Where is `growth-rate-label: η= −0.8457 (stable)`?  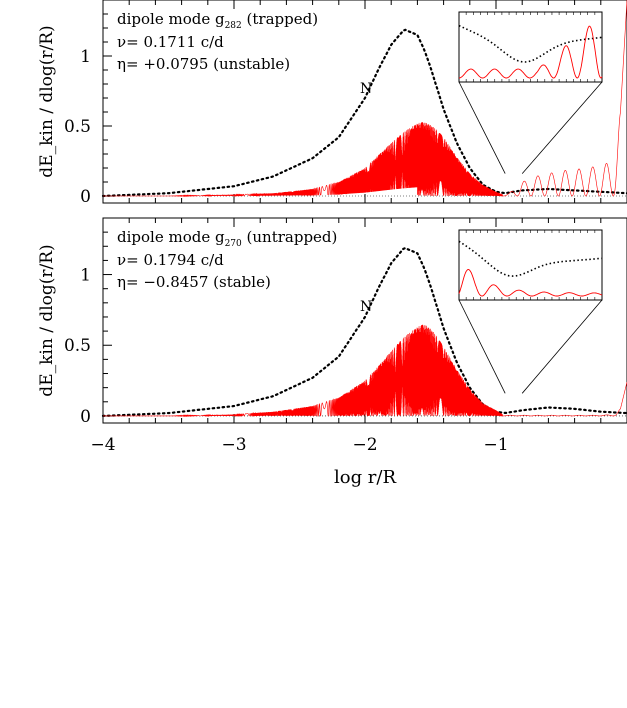 growth-rate-label: η= −0.8457 (stable) is located at coordinates (194, 282).